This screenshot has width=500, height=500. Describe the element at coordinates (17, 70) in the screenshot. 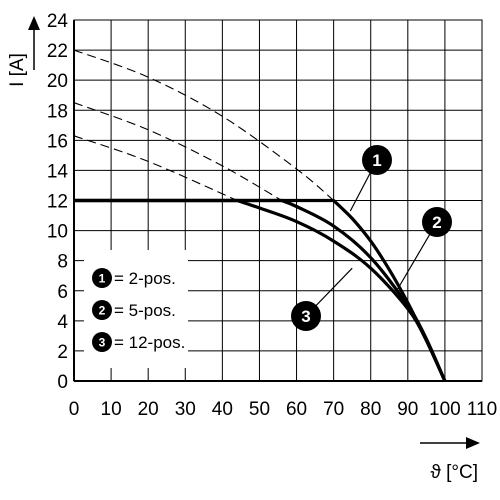

I see `y-axis-label: I [A]` at that location.